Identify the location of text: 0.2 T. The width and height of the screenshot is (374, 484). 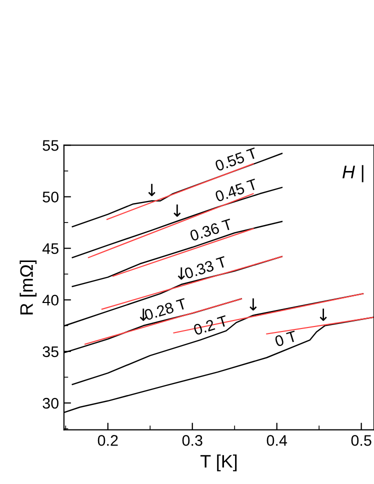
(210, 325).